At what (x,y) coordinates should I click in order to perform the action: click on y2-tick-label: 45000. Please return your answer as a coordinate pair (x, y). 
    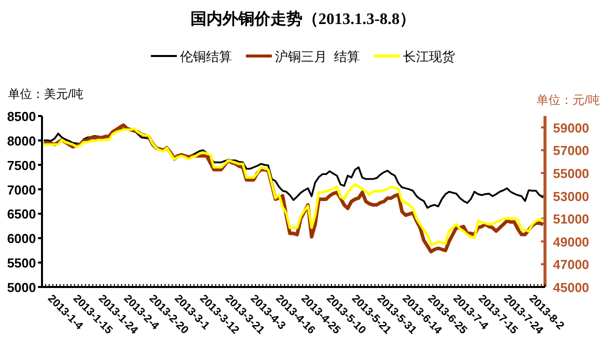
    Looking at the image, I should click on (571, 287).